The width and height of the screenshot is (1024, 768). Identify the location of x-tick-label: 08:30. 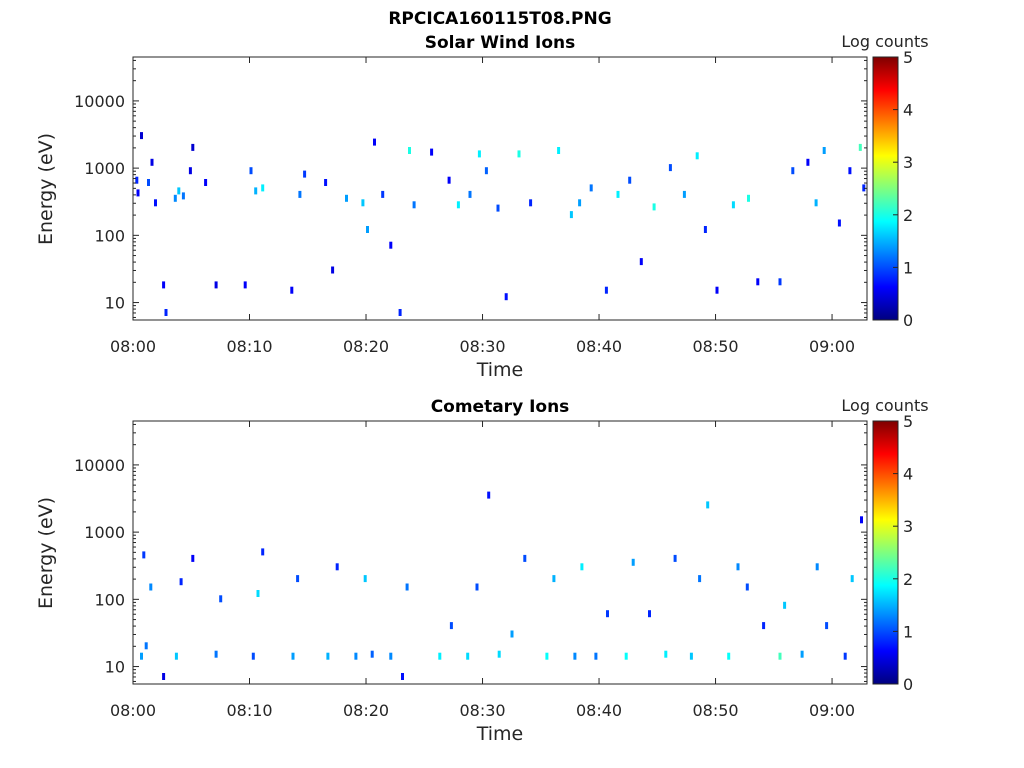
(482, 346).